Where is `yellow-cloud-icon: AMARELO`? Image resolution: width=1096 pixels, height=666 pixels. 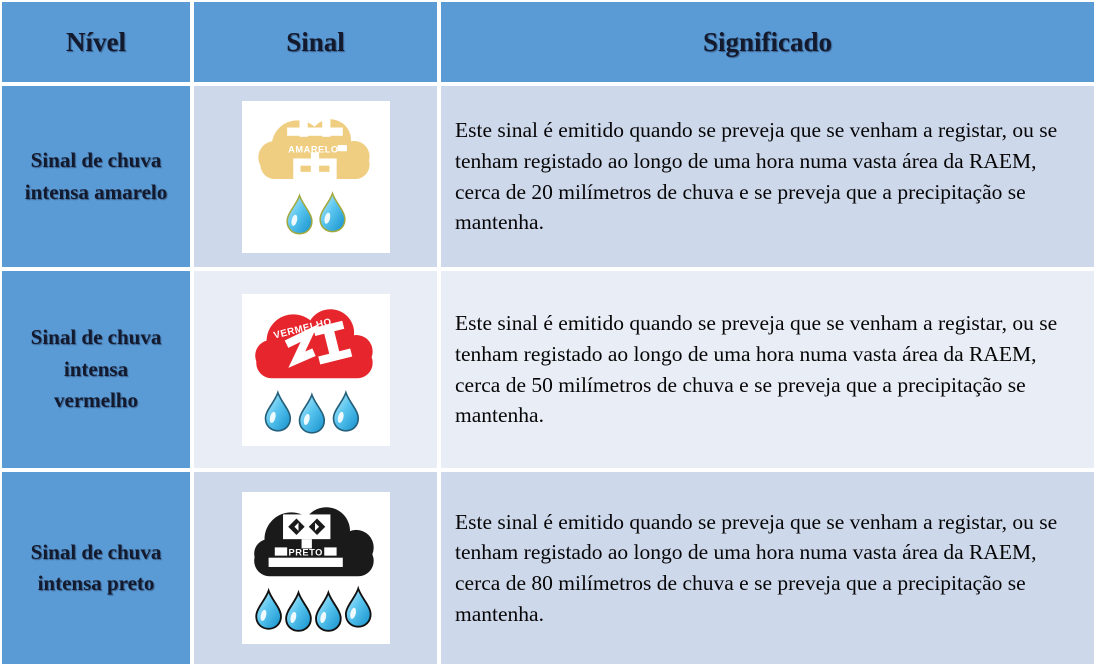
yellow-cloud-icon: AMARELO is located at coordinates (313, 176).